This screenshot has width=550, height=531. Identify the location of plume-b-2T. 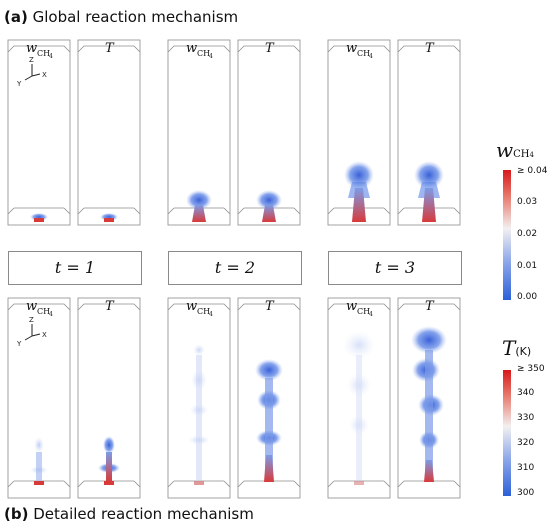
(269, 420).